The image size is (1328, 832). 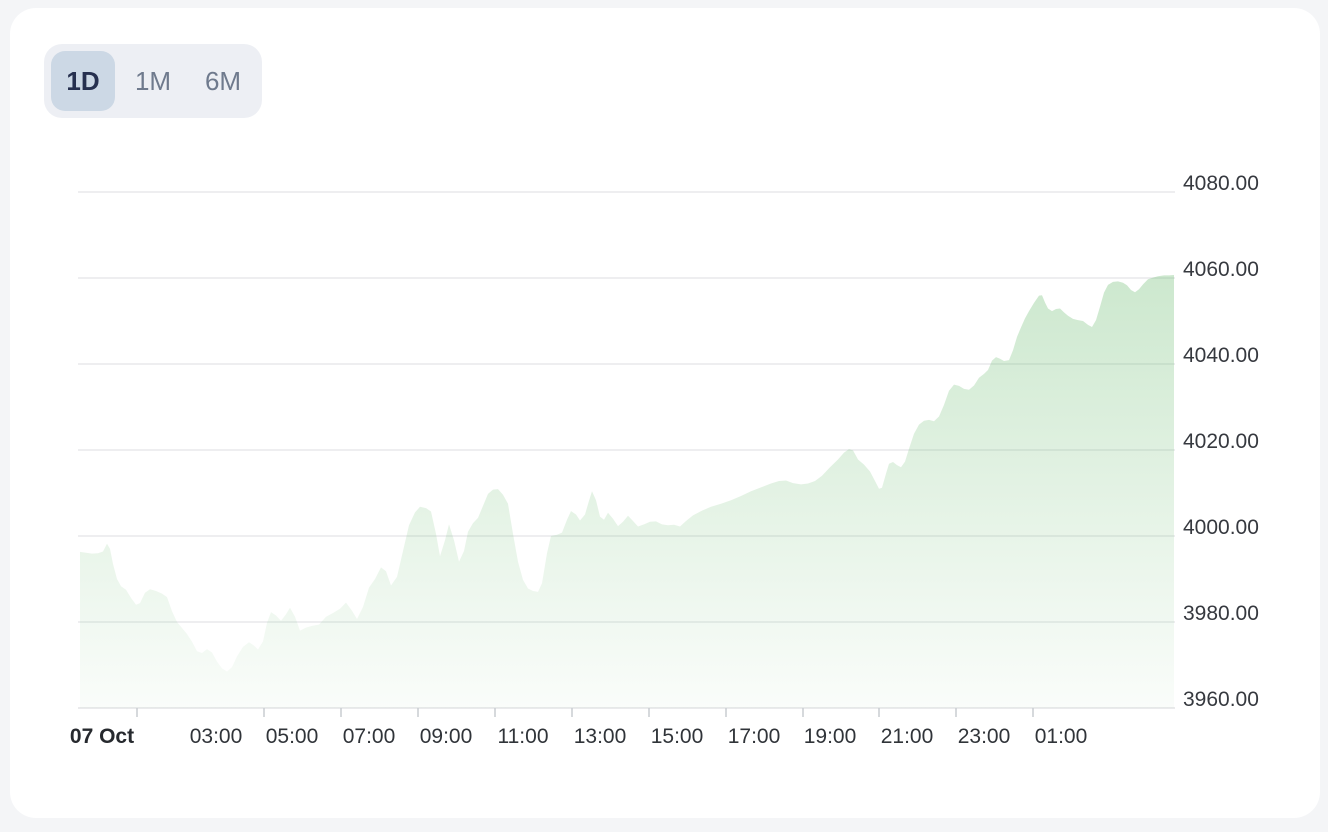 What do you see at coordinates (102, 736) in the screenshot?
I see `x-axis-label: 07 Oct` at bounding box center [102, 736].